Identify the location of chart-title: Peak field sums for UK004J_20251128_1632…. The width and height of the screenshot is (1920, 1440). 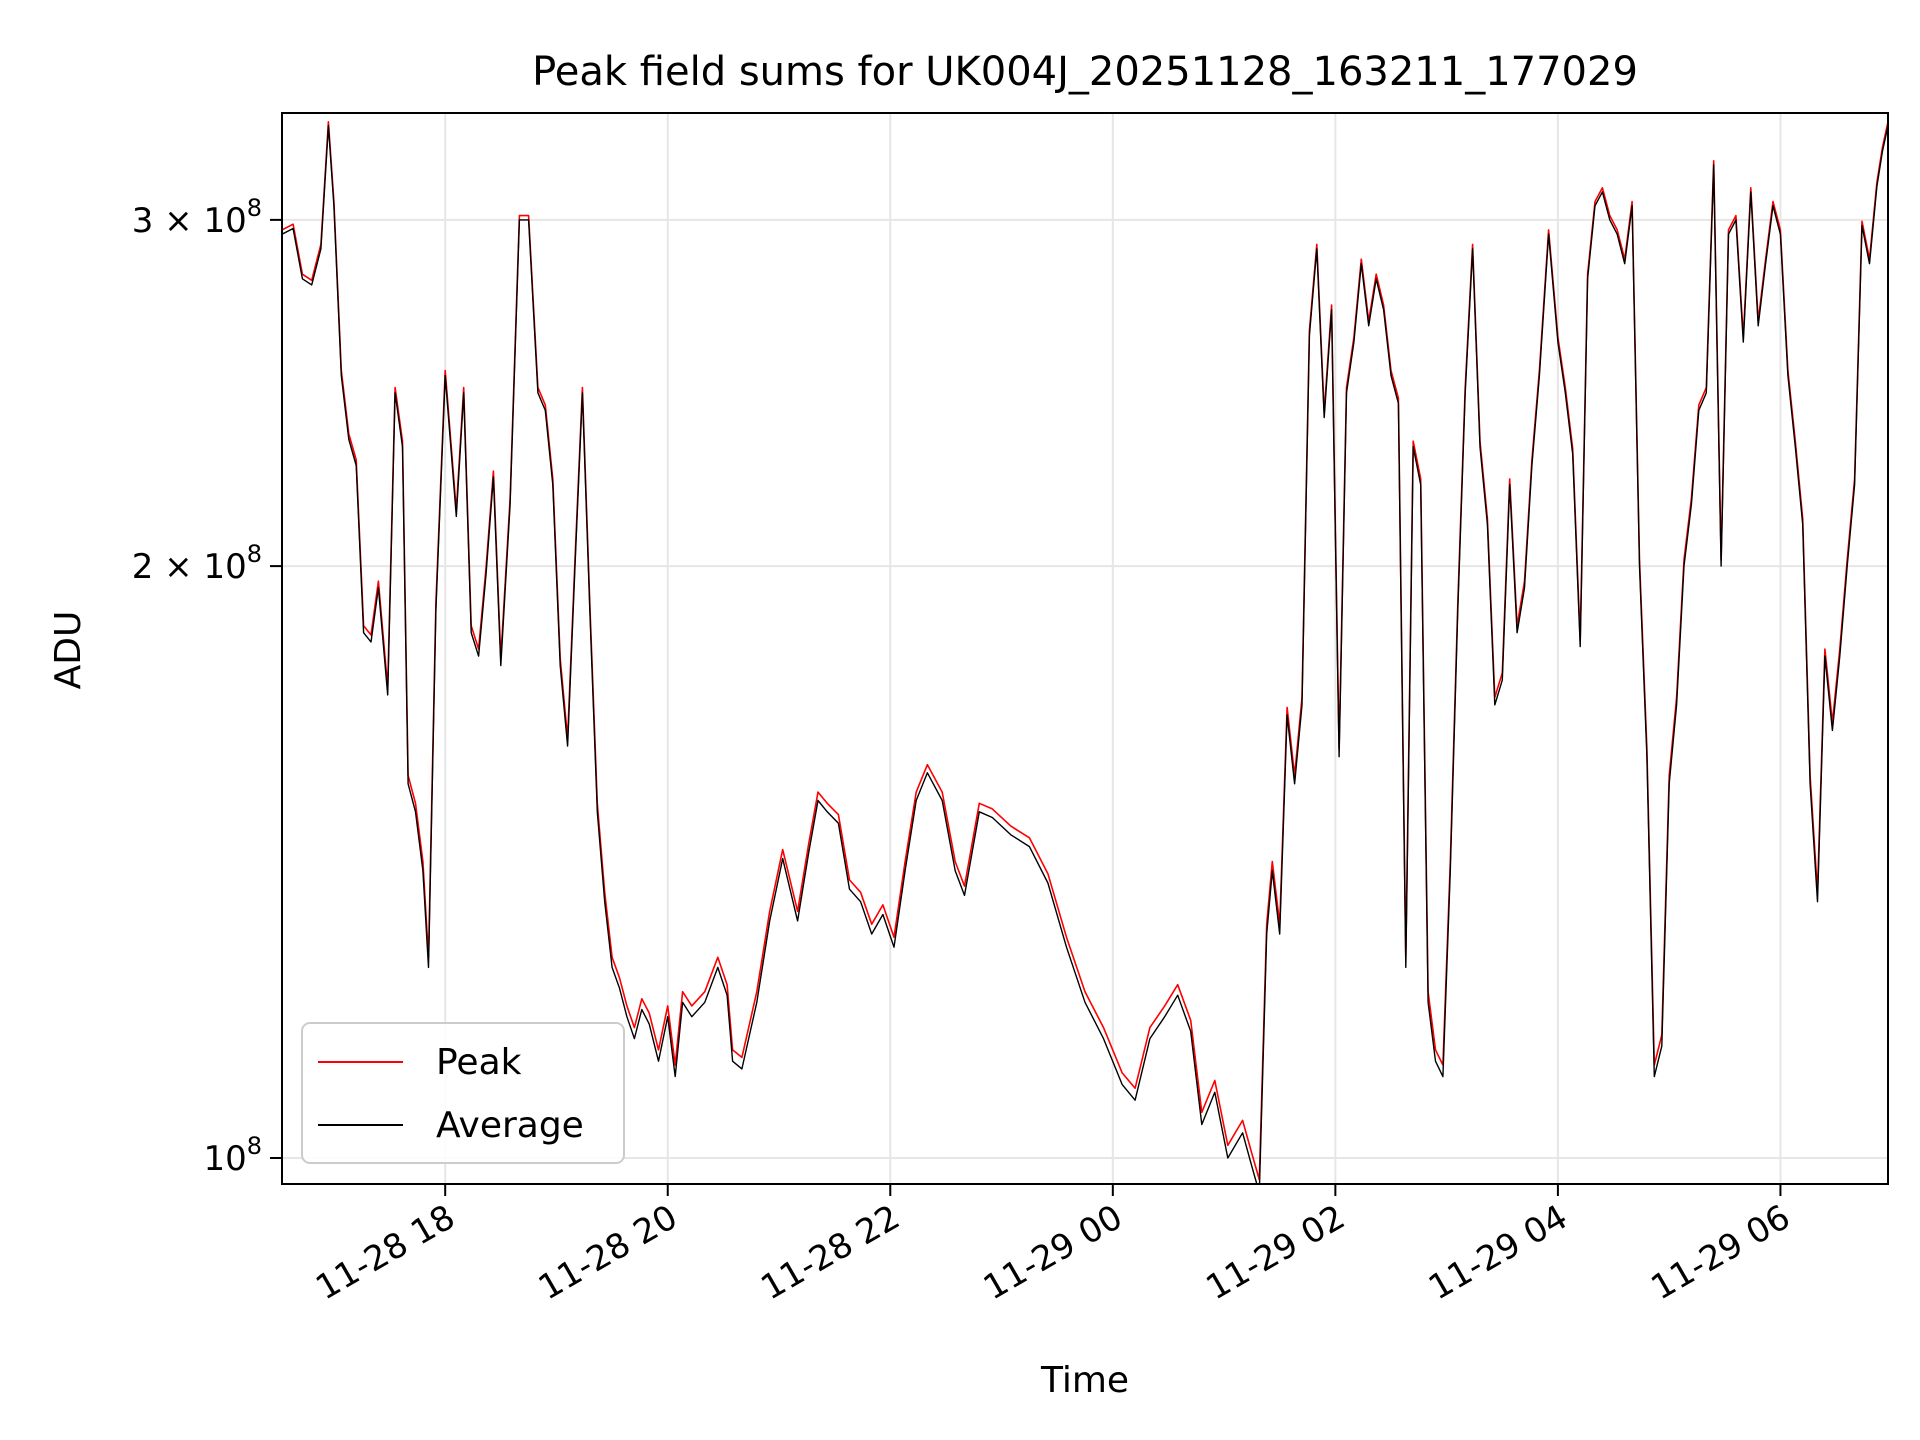
(1085, 72).